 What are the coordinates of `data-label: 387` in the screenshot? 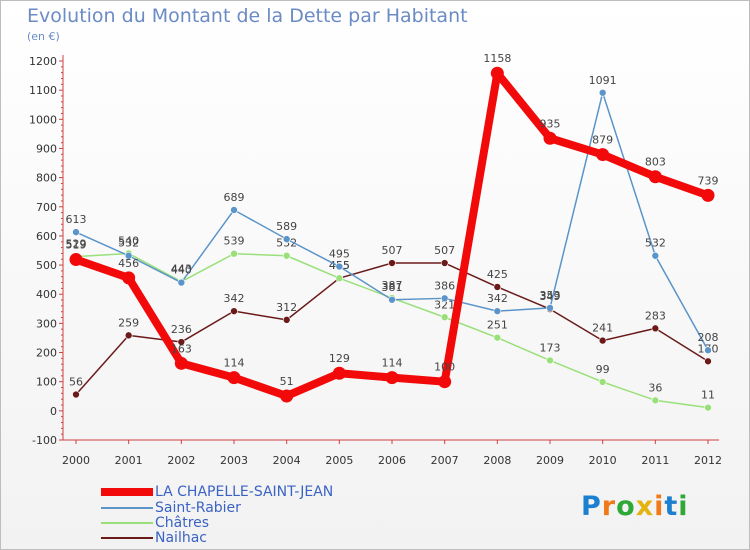 It's located at (392, 285).